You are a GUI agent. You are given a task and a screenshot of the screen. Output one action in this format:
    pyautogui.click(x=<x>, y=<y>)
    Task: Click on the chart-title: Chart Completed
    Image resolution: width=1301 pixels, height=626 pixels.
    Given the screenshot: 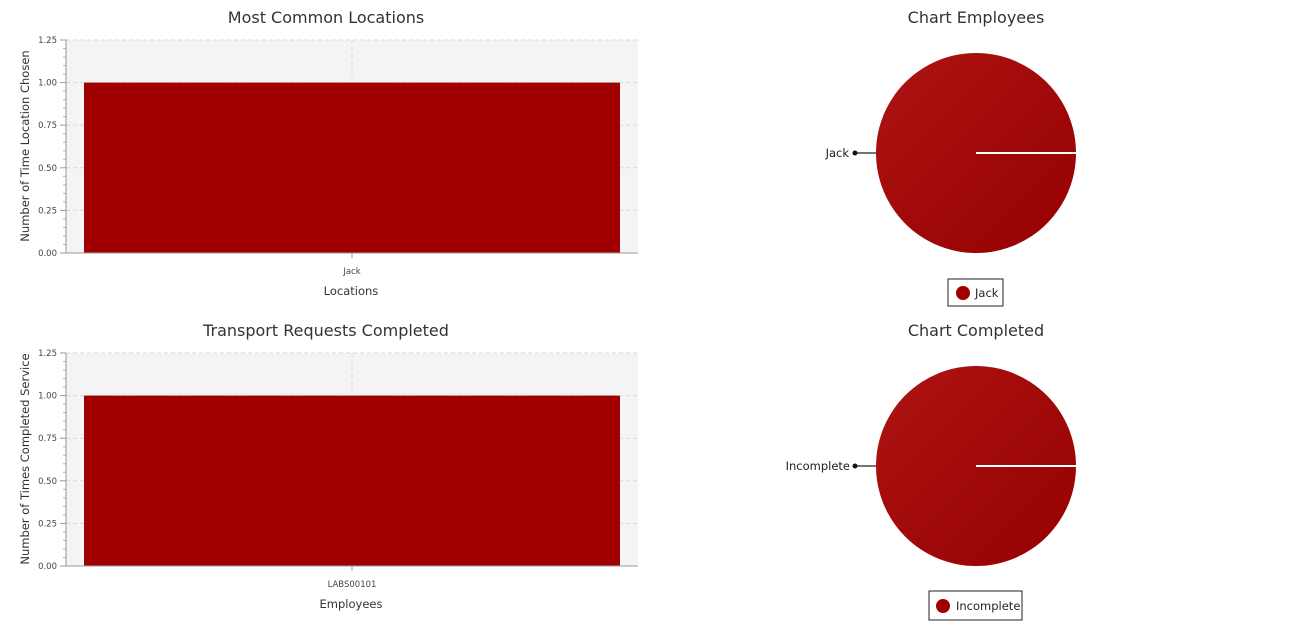 What is the action you would take?
    pyautogui.click(x=976, y=330)
    